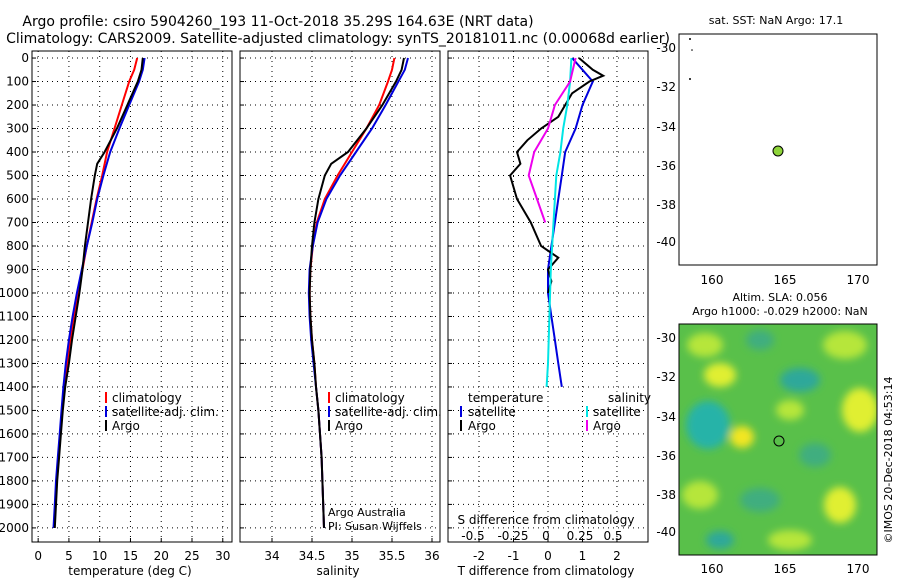  I want to click on x-tick-label: 20, so click(161, 556).